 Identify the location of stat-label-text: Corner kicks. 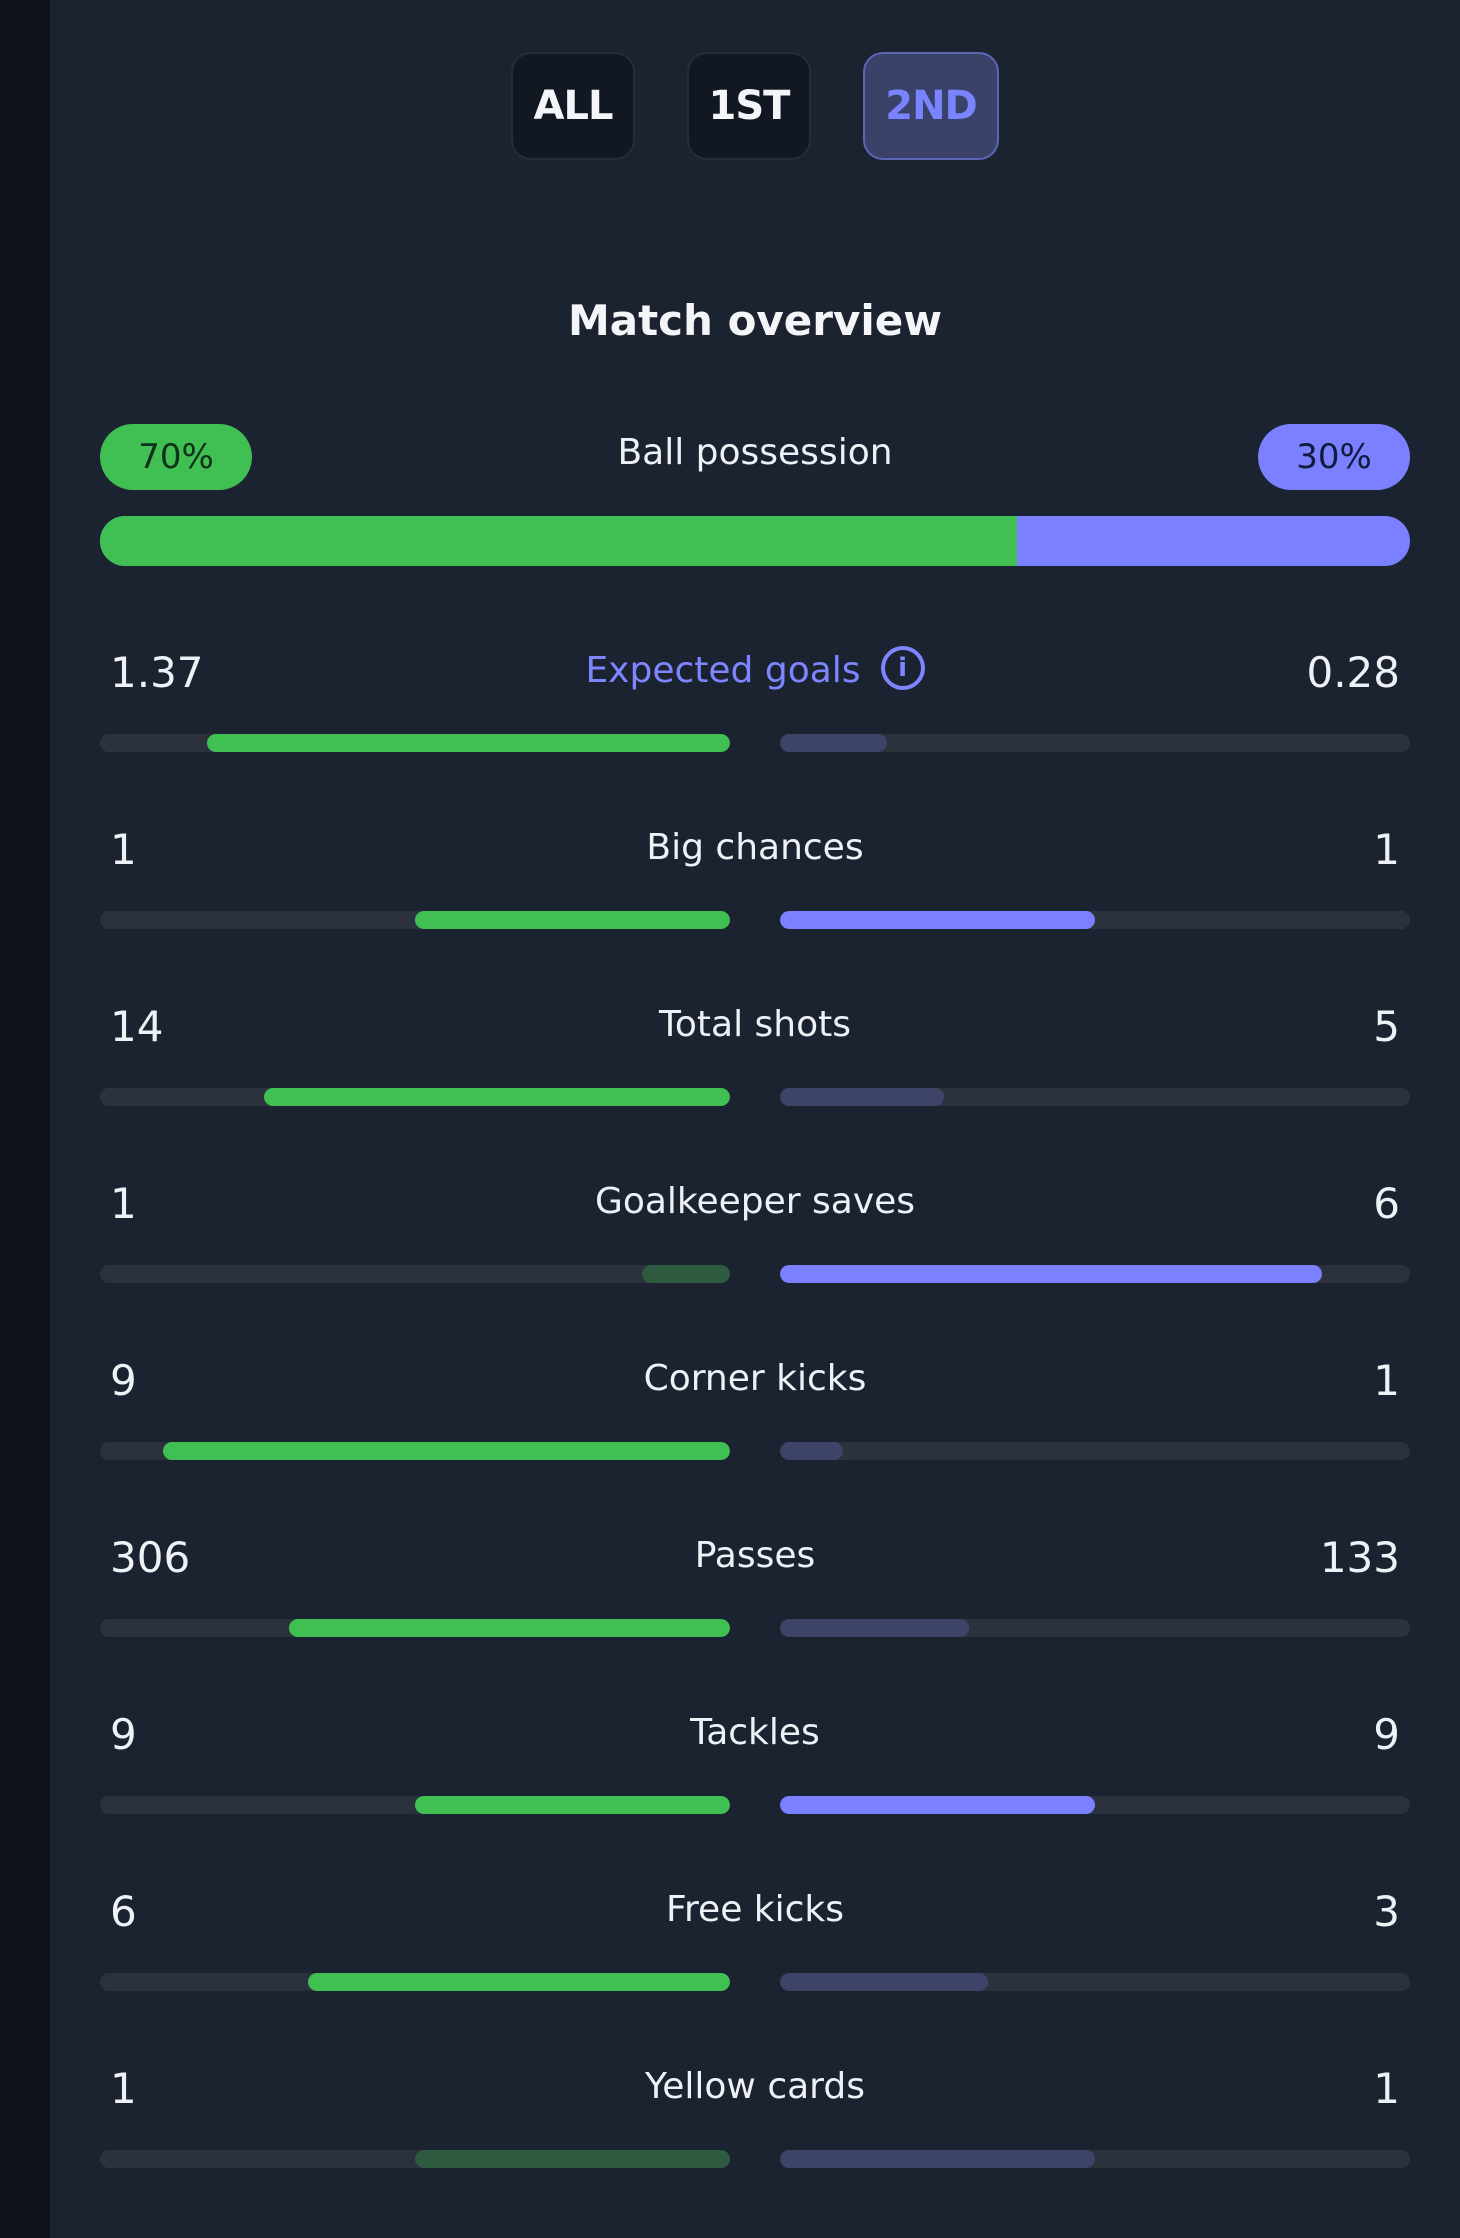
(755, 1378).